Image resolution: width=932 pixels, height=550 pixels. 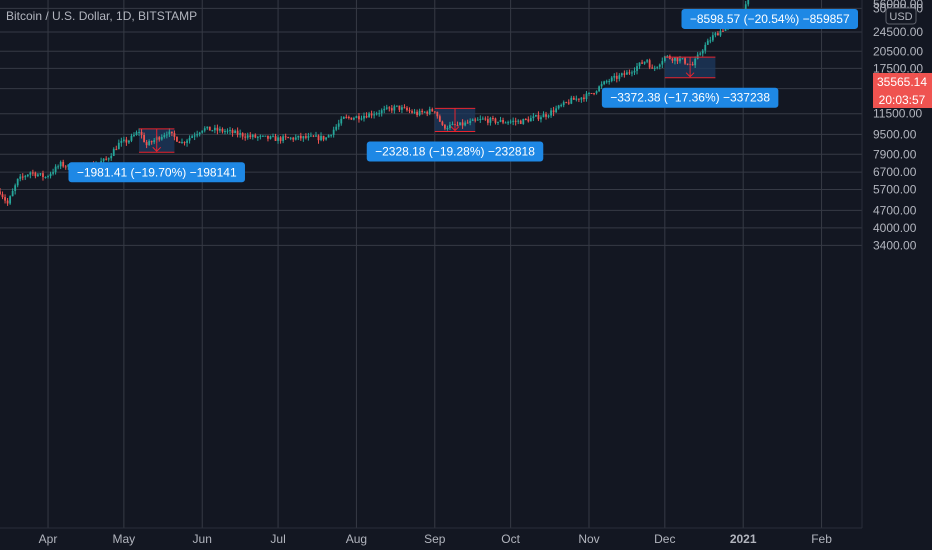 I want to click on measure-label-badge, so click(x=455, y=151).